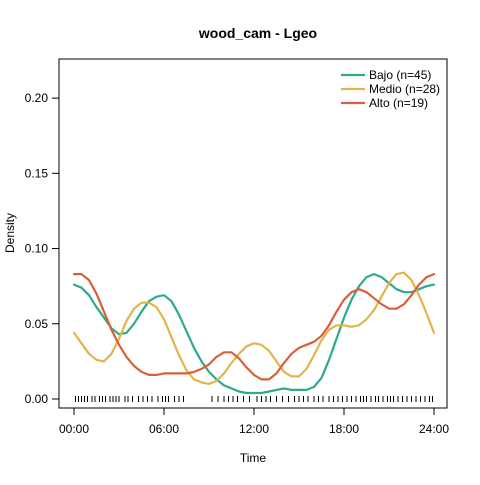 The width and height of the screenshot is (480, 485). Describe the element at coordinates (434, 429) in the screenshot. I see `x-tick-label: 24:00` at that location.